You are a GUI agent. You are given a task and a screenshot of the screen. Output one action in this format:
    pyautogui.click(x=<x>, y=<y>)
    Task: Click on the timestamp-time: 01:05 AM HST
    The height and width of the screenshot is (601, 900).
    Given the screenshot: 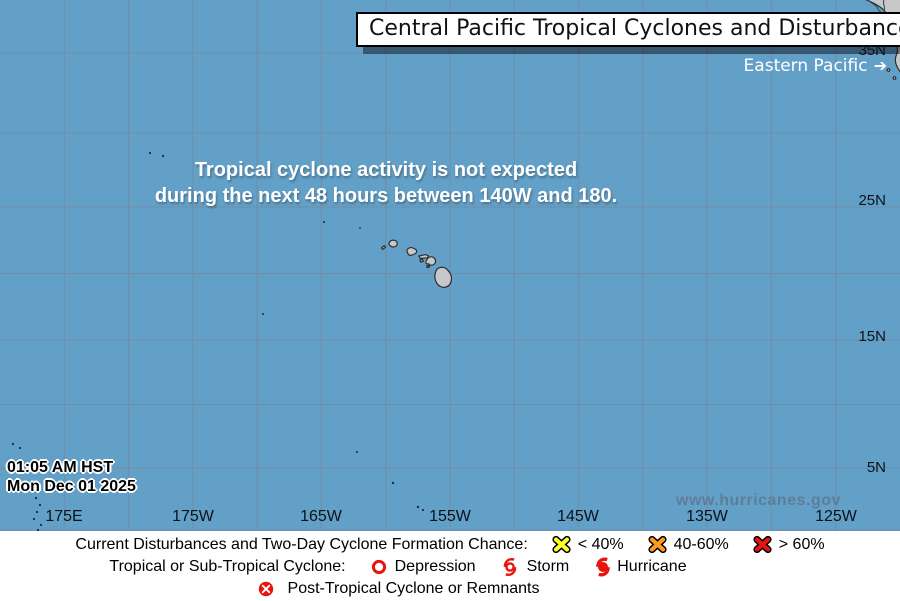 What is the action you would take?
    pyautogui.click(x=60, y=467)
    